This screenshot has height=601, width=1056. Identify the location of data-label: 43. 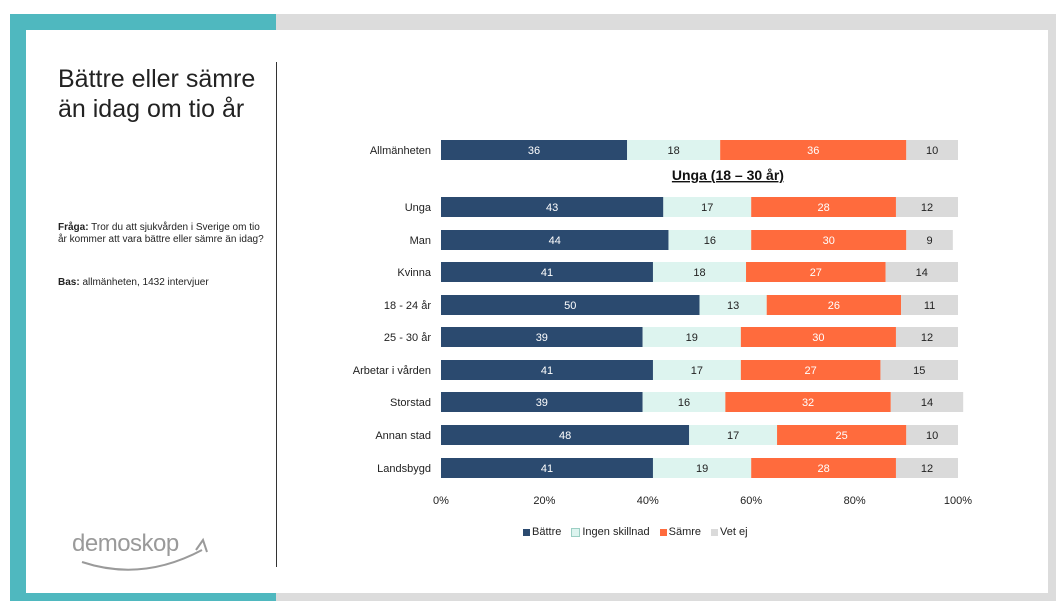
(552, 208).